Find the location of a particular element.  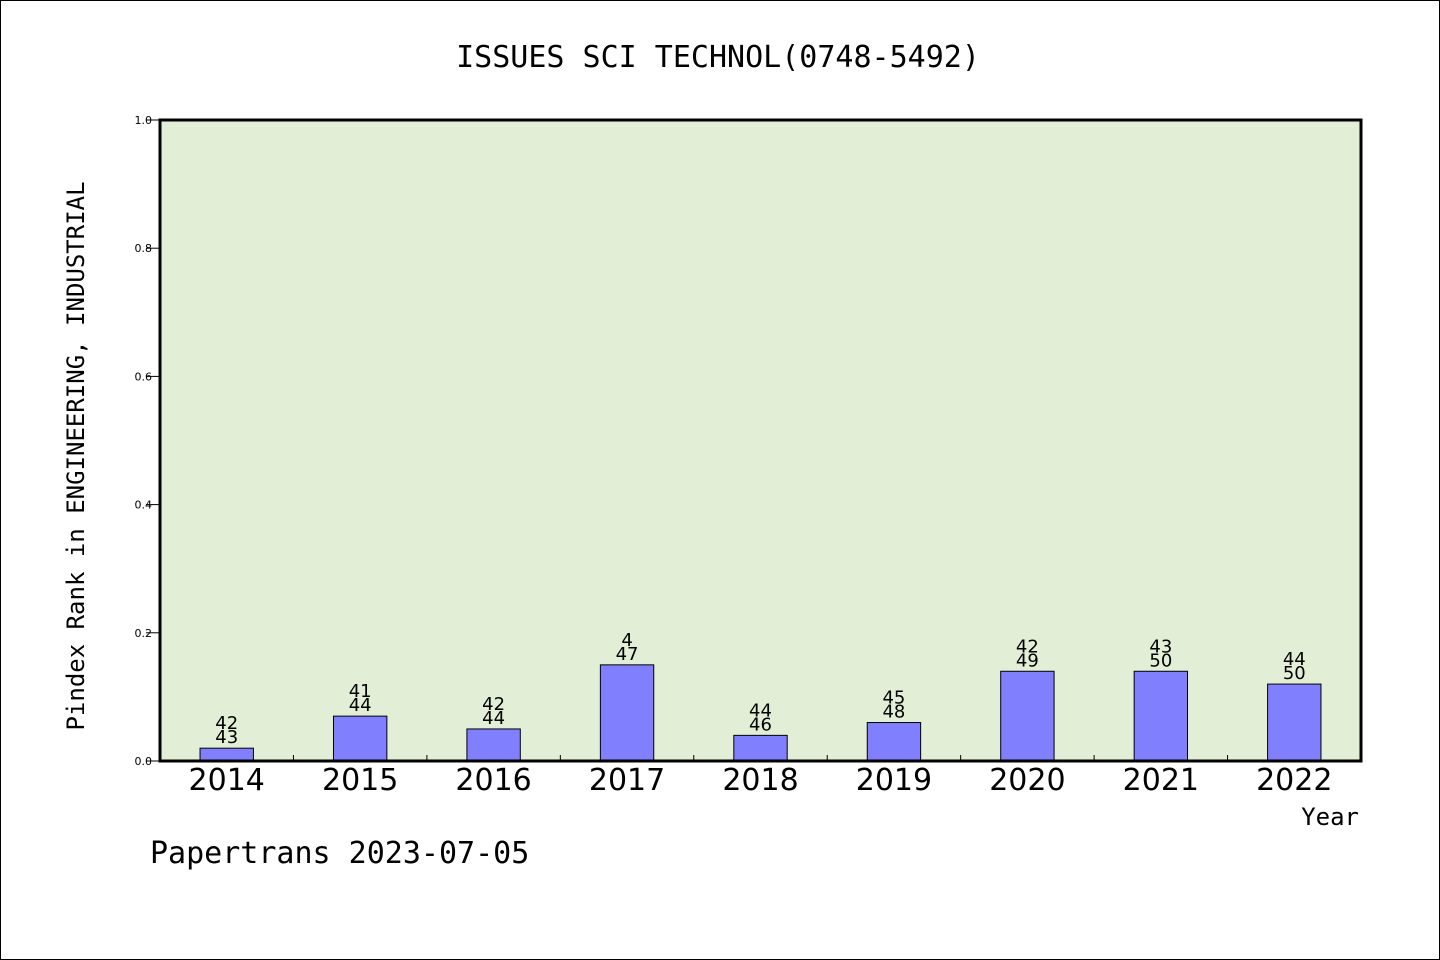

x-tick-label: 2017 is located at coordinates (627, 780).